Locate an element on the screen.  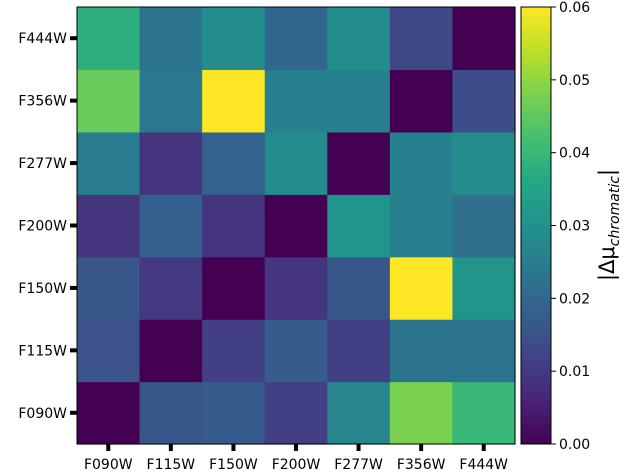
colorbar-label-sub: chromatic is located at coordinates (615, 211).